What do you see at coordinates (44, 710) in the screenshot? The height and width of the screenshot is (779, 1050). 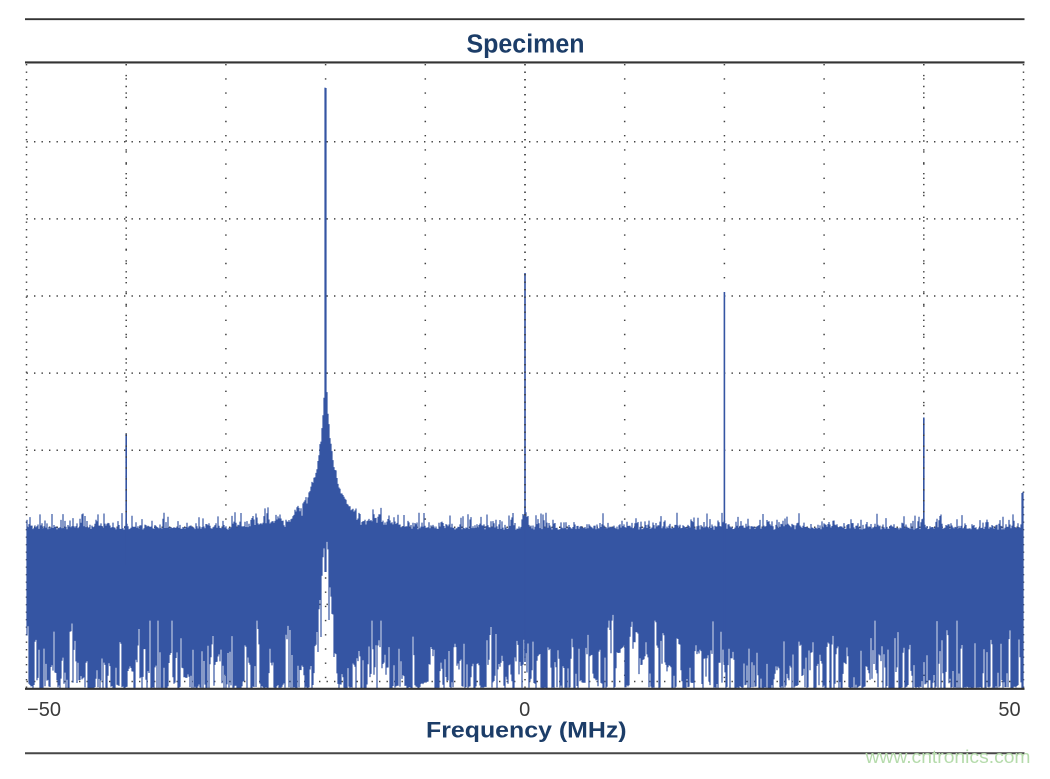 I see `svg-text: −50` at bounding box center [44, 710].